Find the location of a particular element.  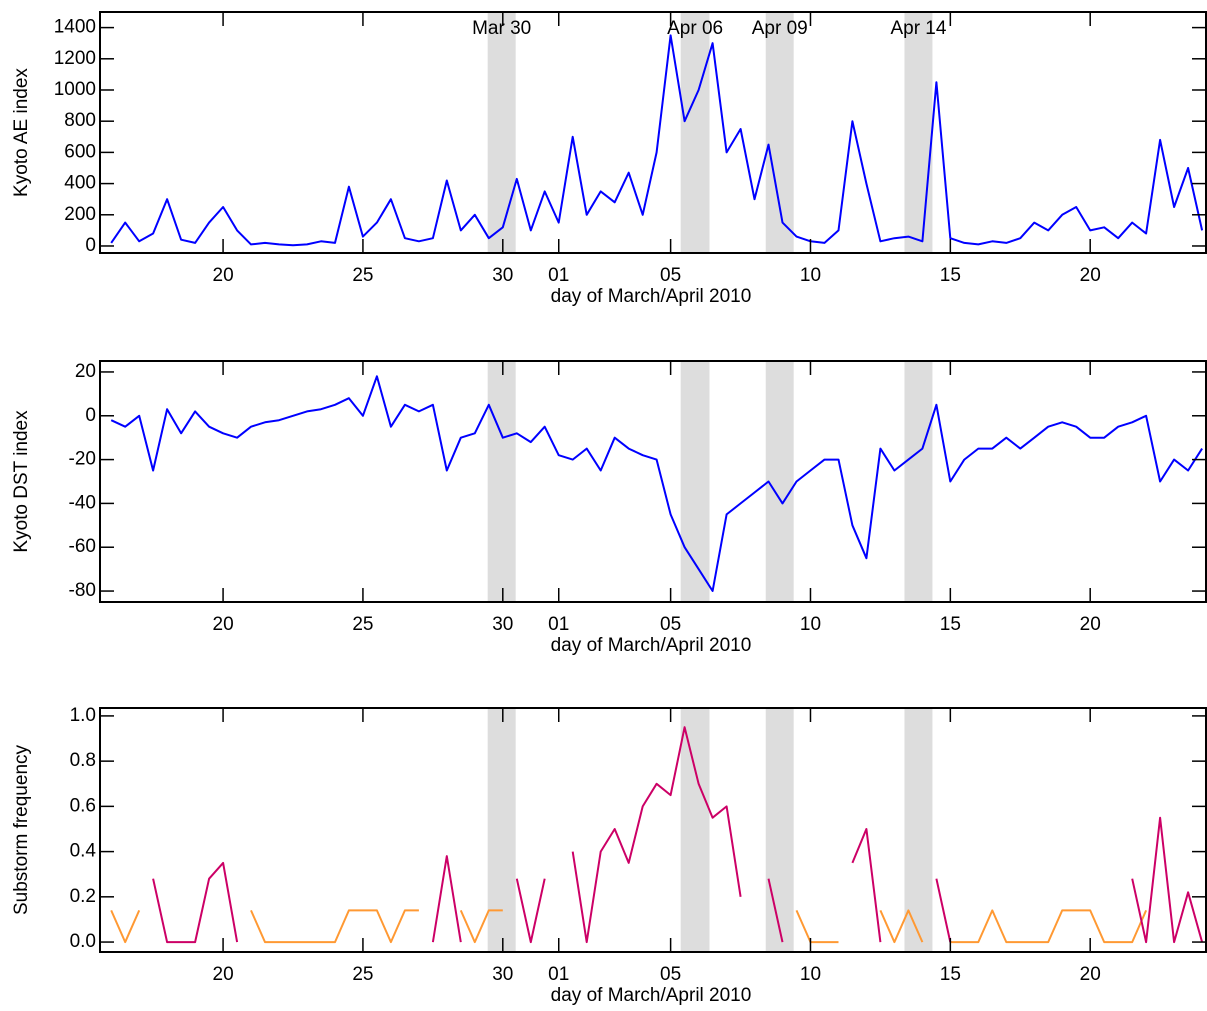

y-axis-label: Kyoto AE index is located at coordinates (21, 132).